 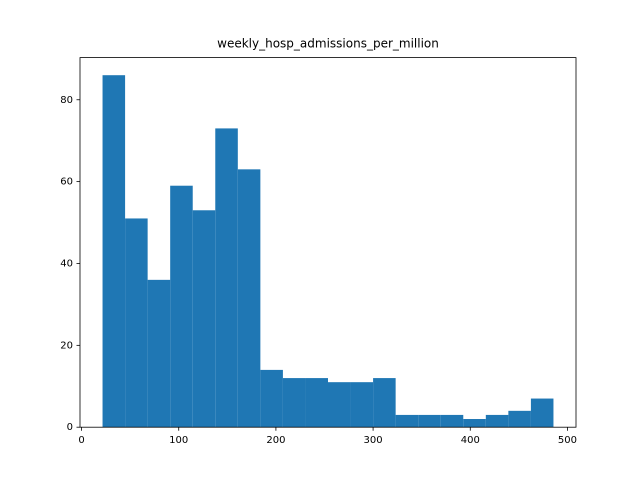 What do you see at coordinates (66, 345) in the screenshot?
I see `y-tick-label: 20` at bounding box center [66, 345].